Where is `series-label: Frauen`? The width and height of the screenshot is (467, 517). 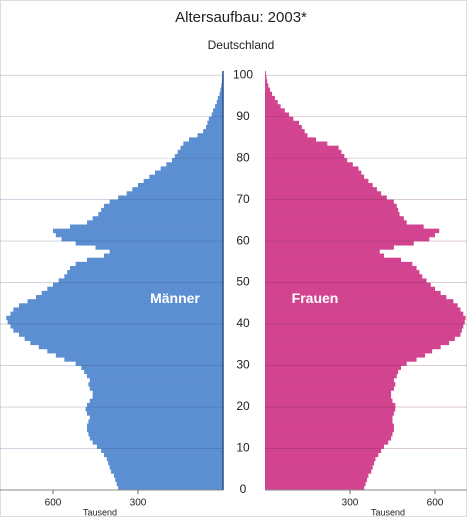
series-label: Frauen is located at coordinates (315, 298).